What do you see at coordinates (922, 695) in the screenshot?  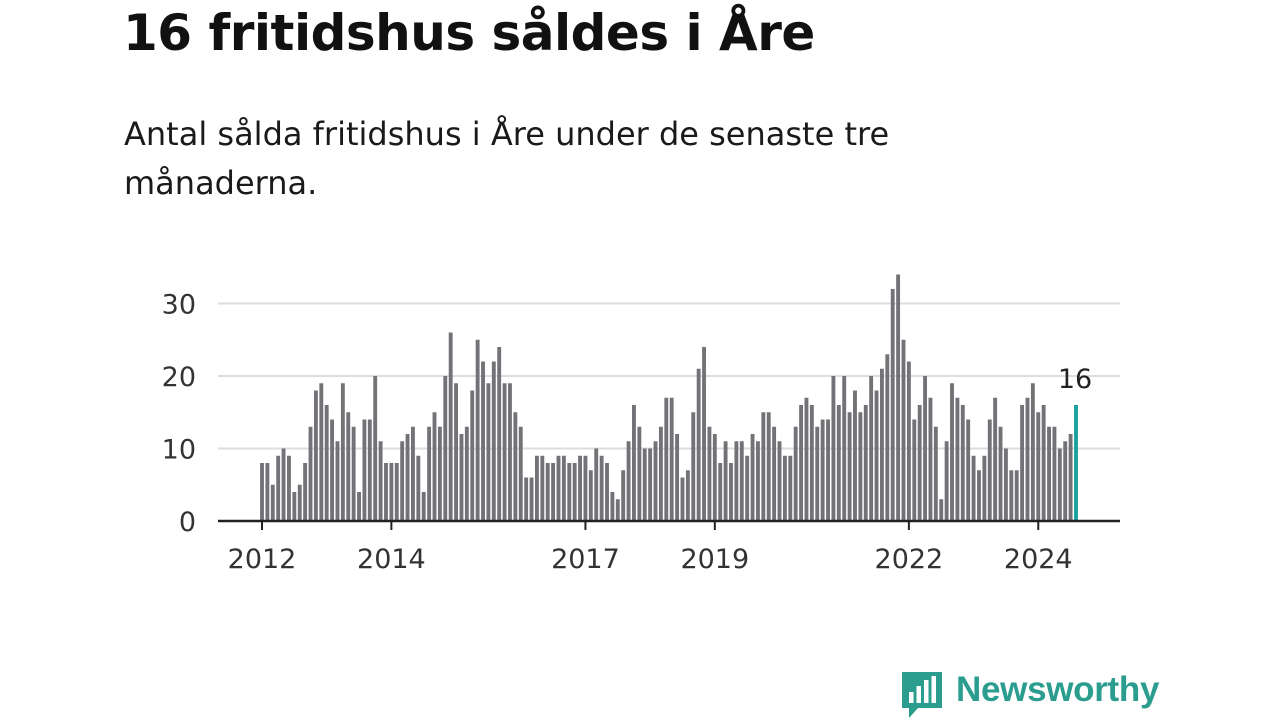 I see `newsworthy-logo-icon` at bounding box center [922, 695].